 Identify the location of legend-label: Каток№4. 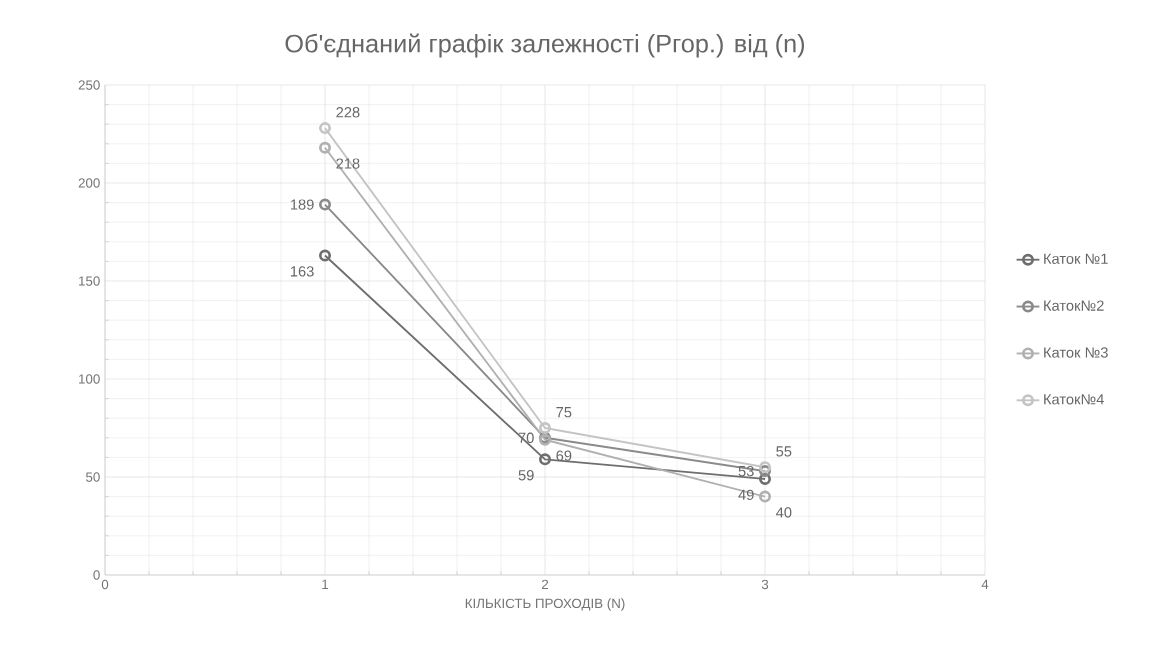
(1074, 399).